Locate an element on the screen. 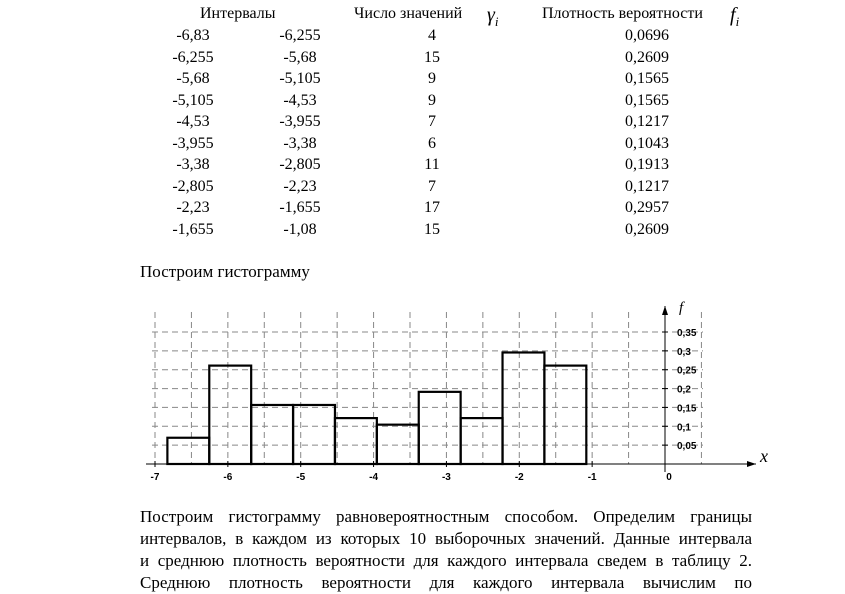 The width and height of the screenshot is (845, 594). cell-count: 11 is located at coordinates (432, 164).